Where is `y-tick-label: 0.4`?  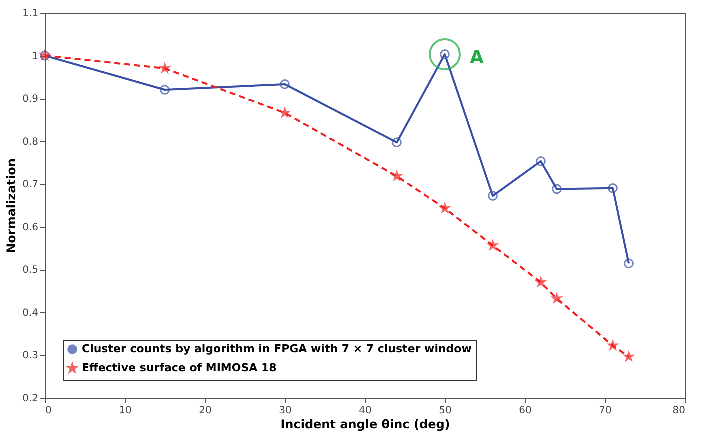
y-tick-label: 0.4 is located at coordinates (30, 313).